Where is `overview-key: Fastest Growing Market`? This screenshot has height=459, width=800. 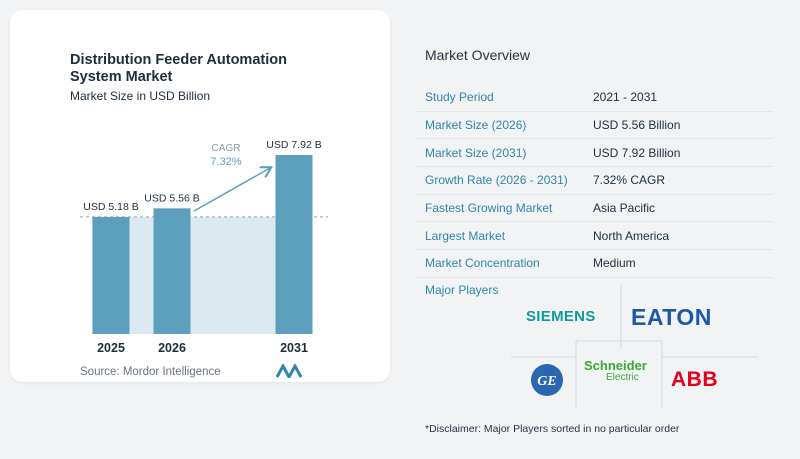 overview-key: Fastest Growing Market is located at coordinates (504, 208).